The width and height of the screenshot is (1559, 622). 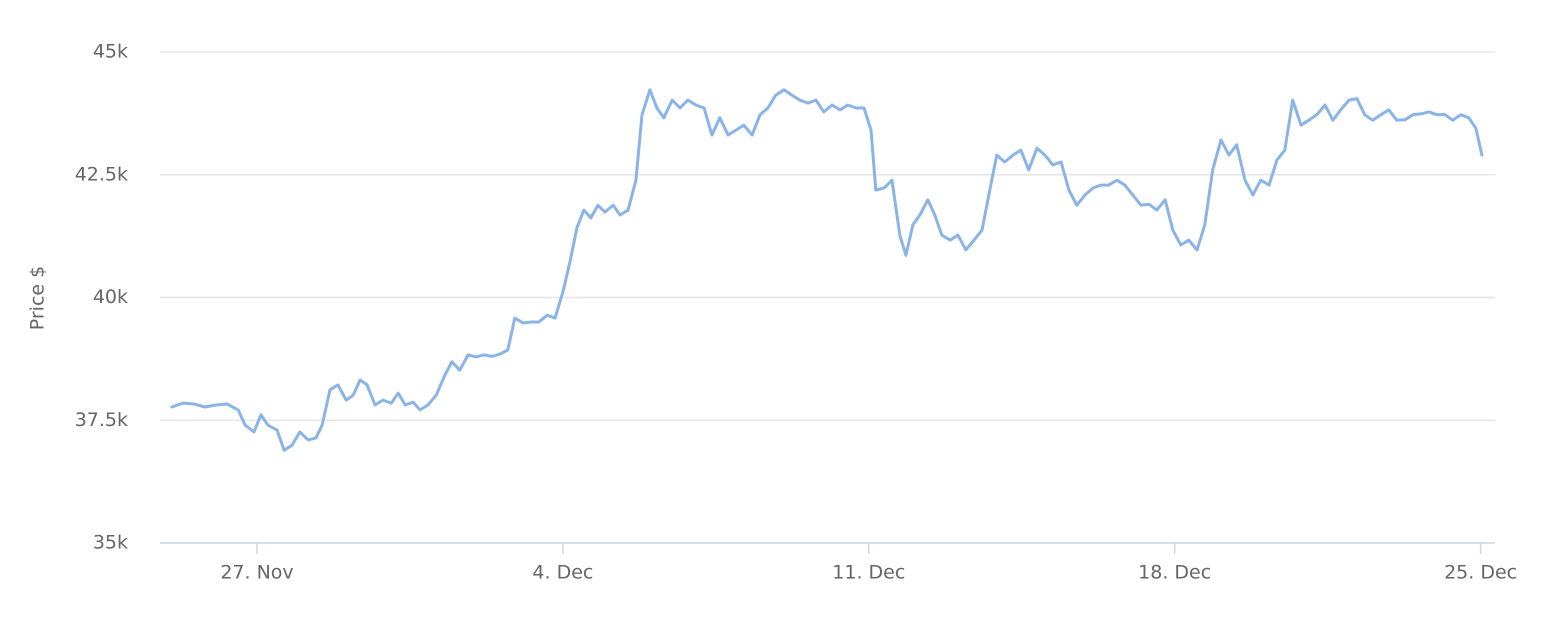 I want to click on y-tick-label: 45k, so click(x=110, y=52).